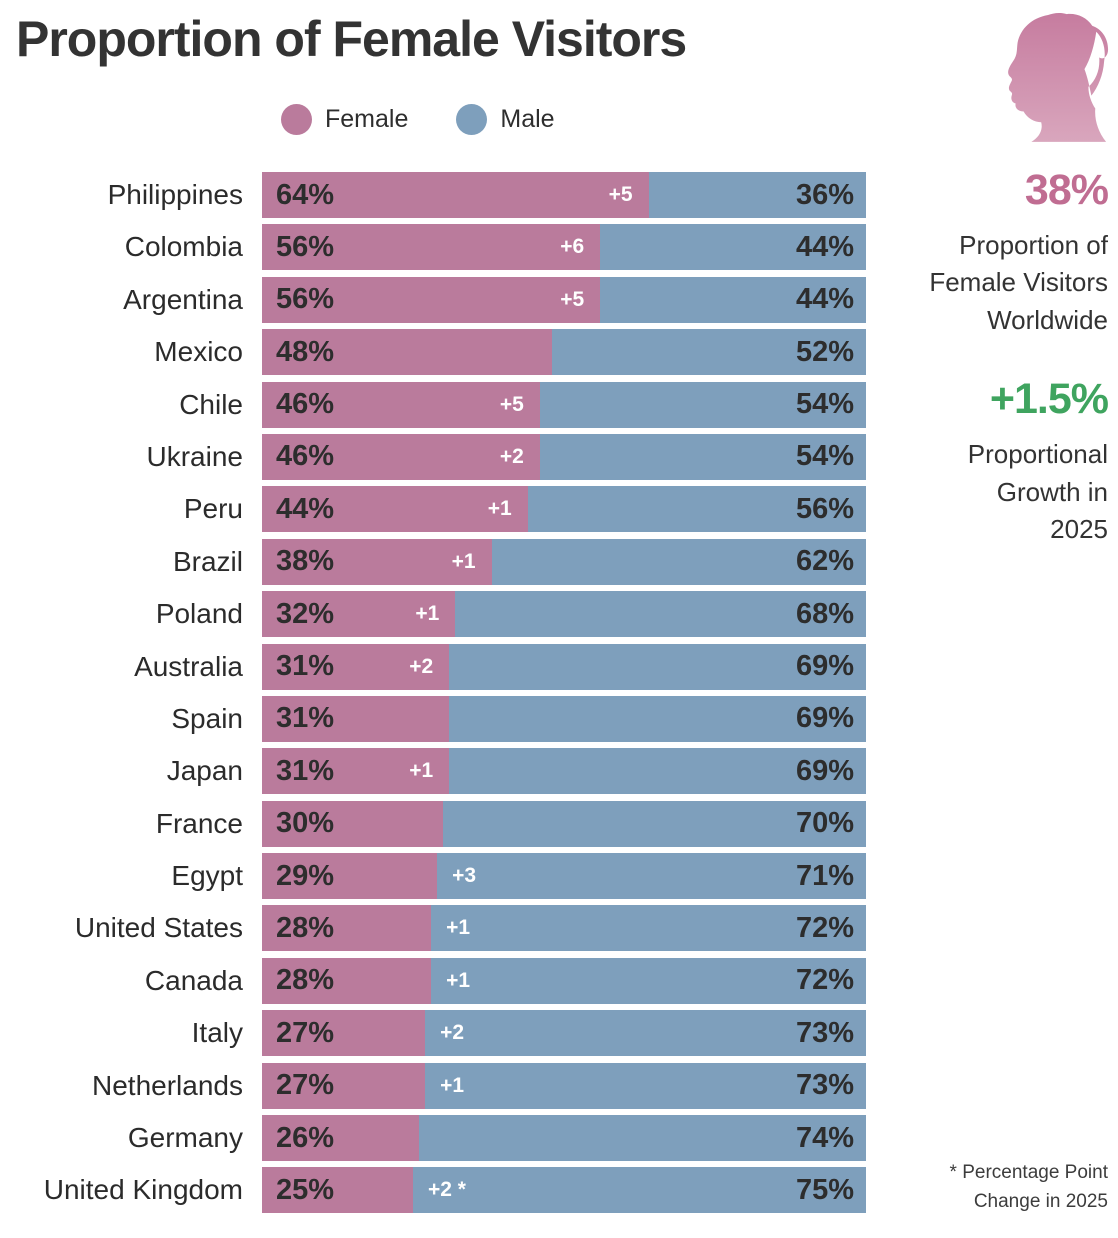 The height and width of the screenshot is (1238, 1118). I want to click on female-value-label: 32%, so click(305, 613).